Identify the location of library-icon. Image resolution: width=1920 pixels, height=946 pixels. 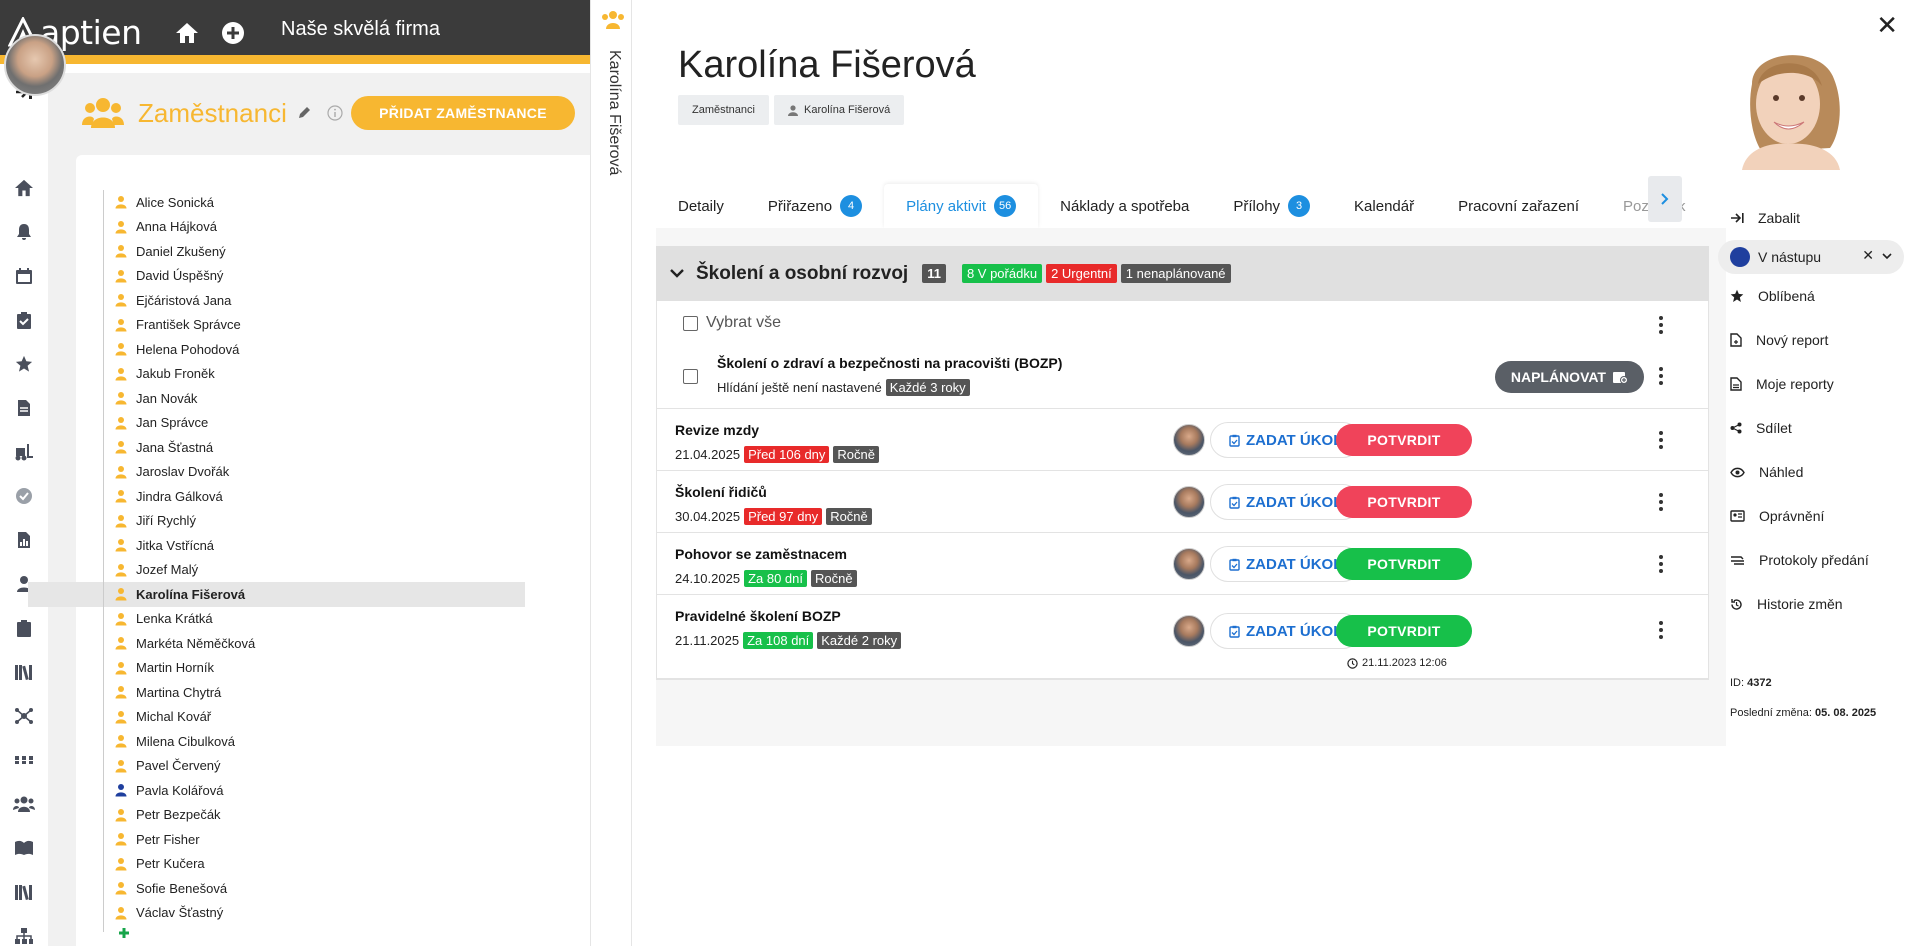
(24, 672).